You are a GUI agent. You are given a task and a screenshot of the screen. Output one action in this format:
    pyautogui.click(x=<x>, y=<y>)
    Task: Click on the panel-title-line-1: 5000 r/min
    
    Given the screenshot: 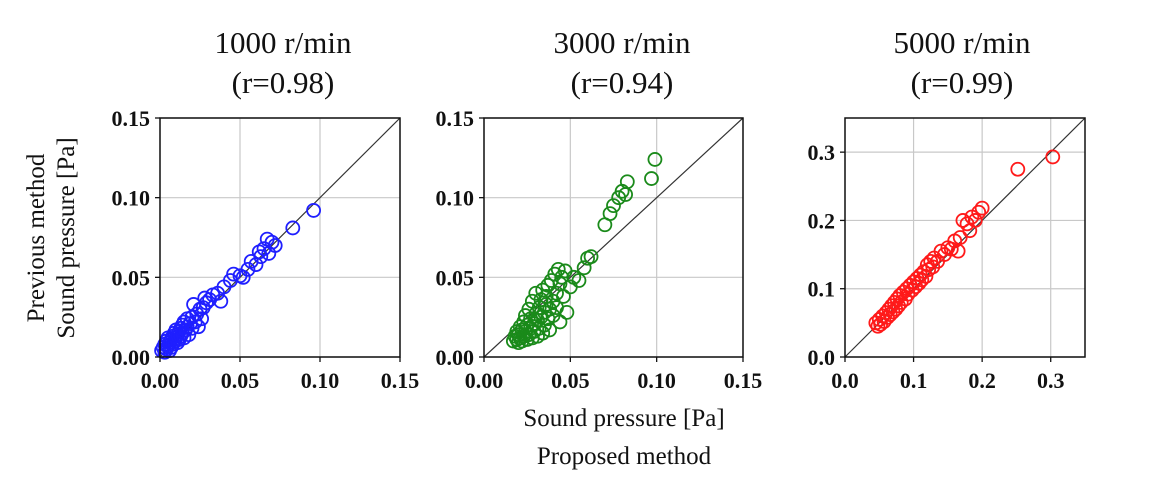 What is the action you would take?
    pyautogui.click(x=962, y=42)
    